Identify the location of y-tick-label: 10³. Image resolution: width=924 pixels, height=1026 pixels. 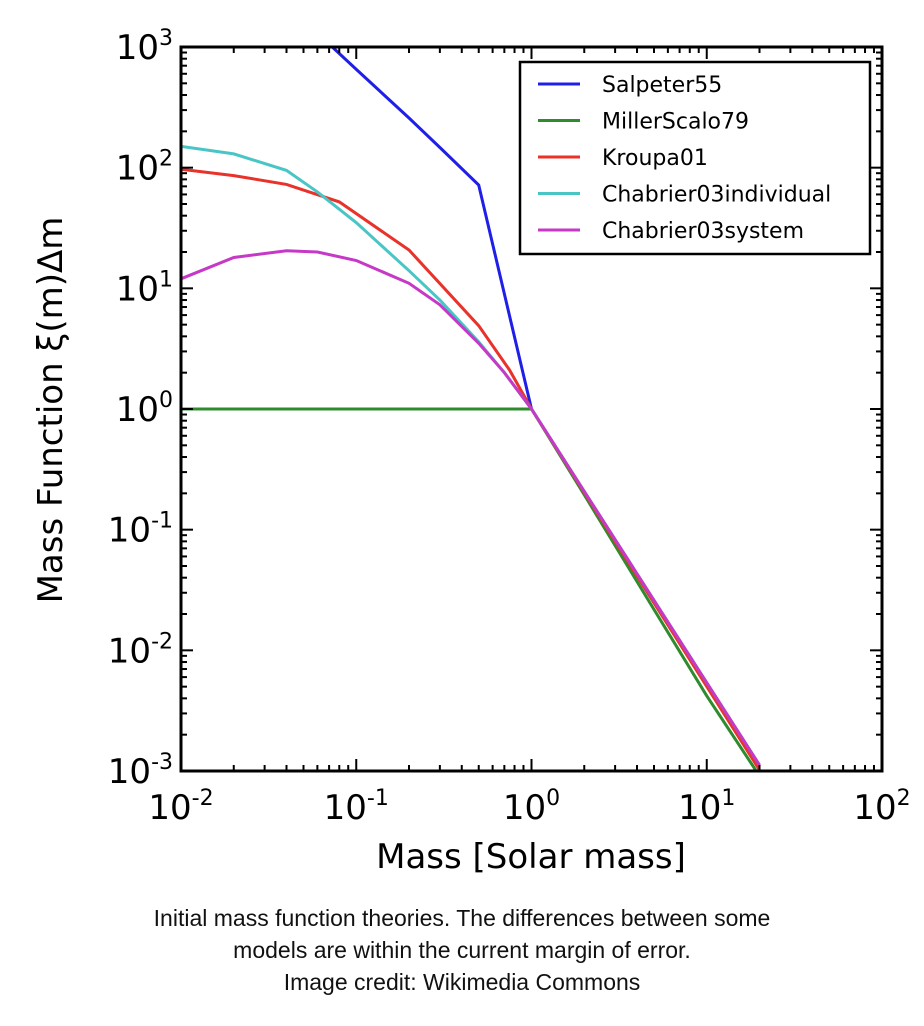
(144, 47).